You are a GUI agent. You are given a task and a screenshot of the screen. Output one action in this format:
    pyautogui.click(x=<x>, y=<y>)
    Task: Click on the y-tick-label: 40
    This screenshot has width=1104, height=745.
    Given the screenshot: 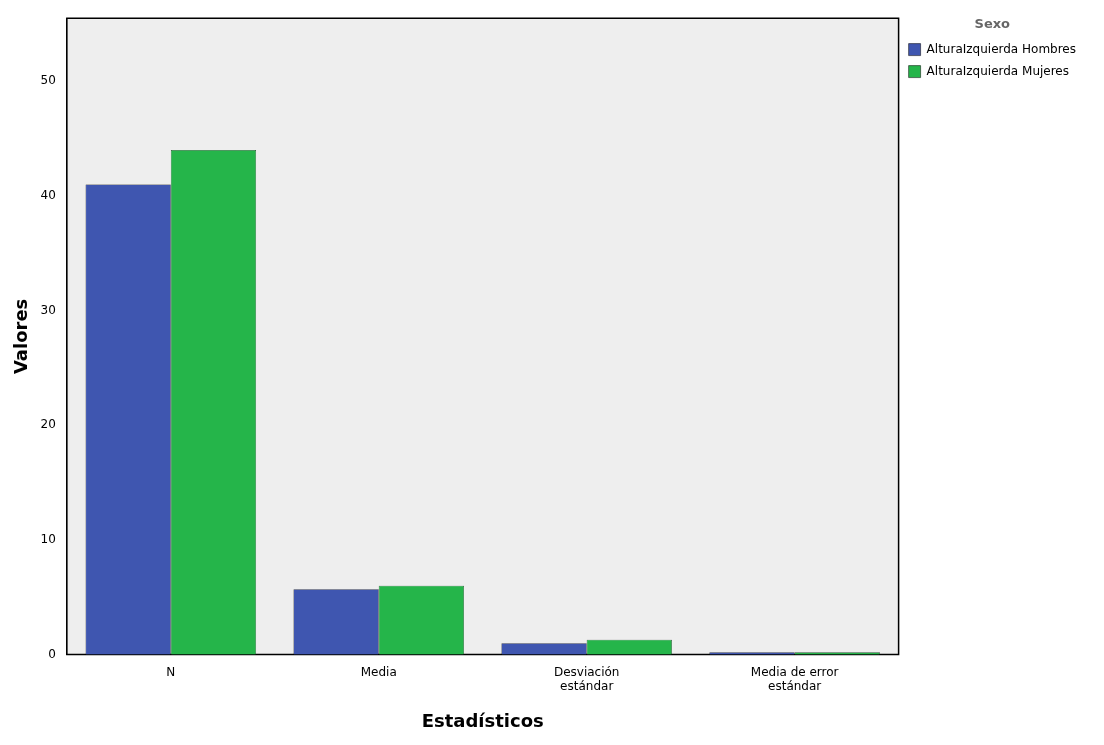 What is the action you would take?
    pyautogui.click(x=48, y=195)
    